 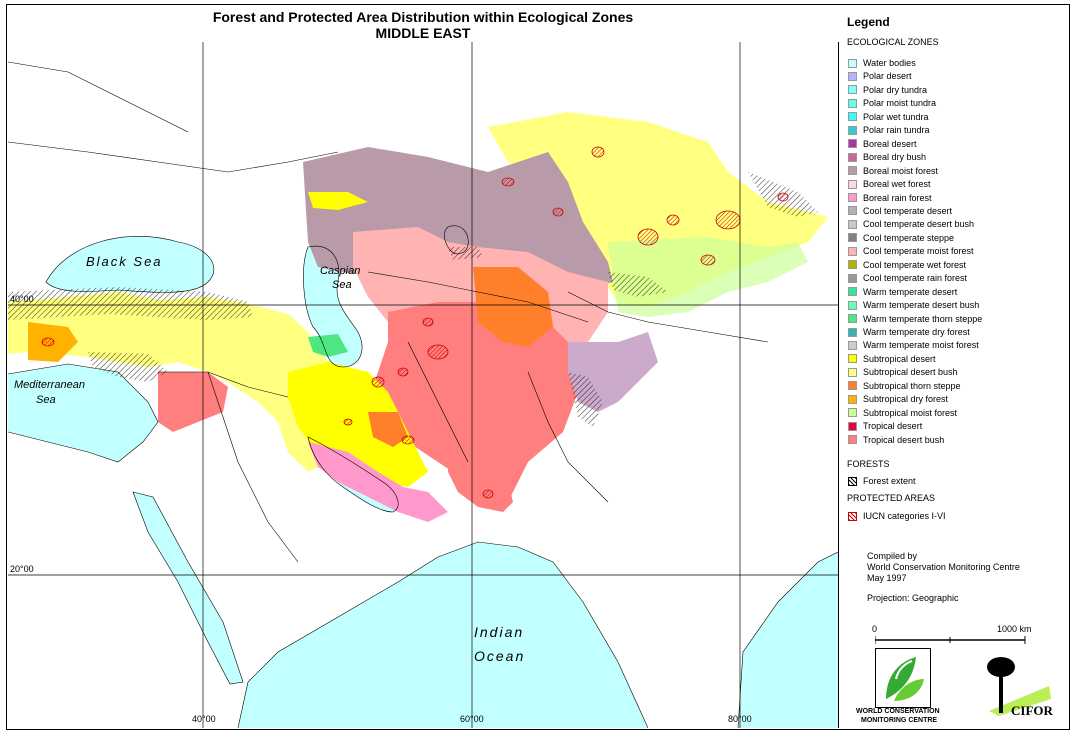 I want to click on lat-label-40: 40°00, so click(x=22, y=299).